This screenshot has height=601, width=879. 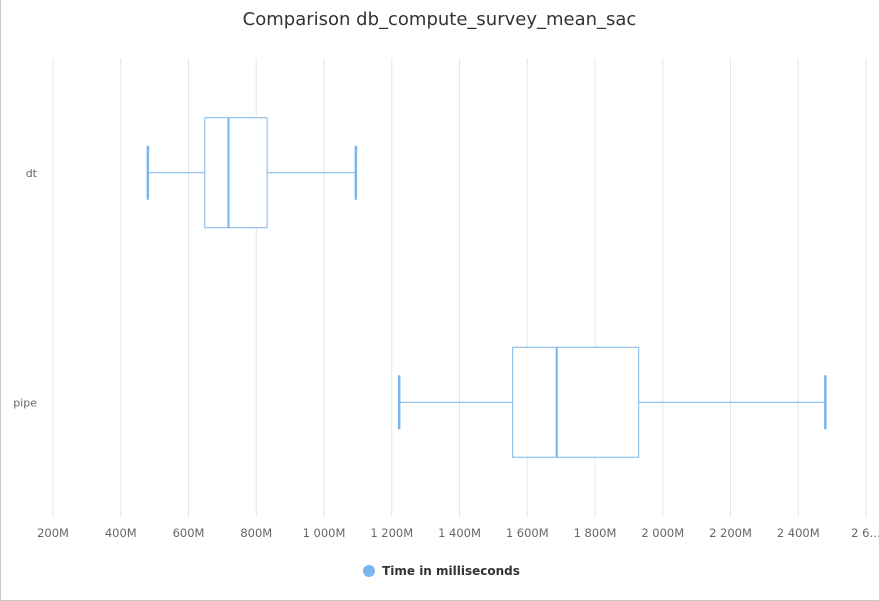 I want to click on x-tick-label: 200M, so click(x=53, y=533).